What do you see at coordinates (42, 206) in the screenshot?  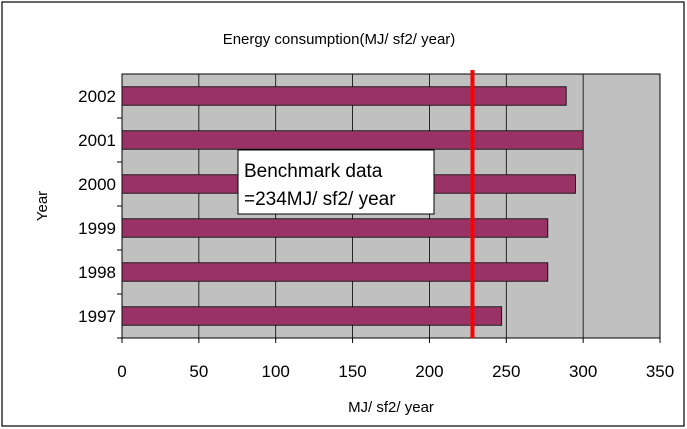 I see `y-axis-label: Year` at bounding box center [42, 206].